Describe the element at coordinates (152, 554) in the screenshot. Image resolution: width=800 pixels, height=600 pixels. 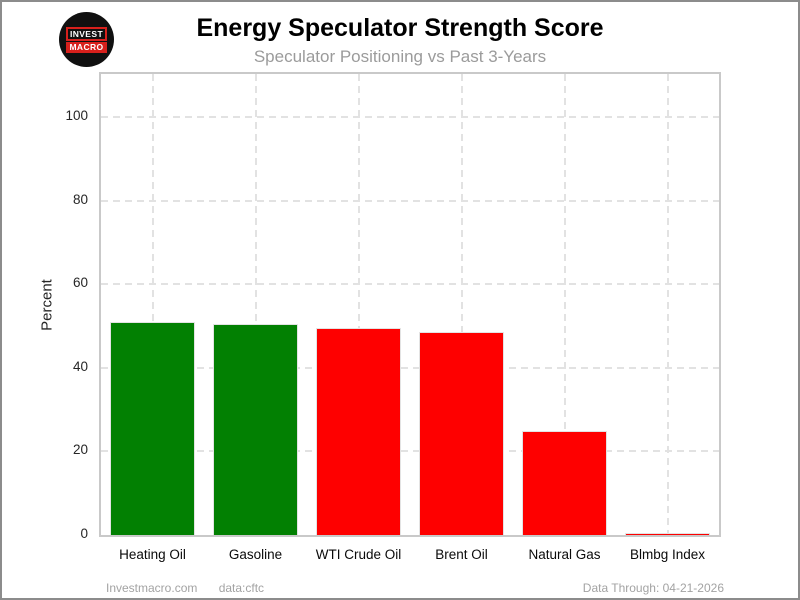
I see `x-label-heating-oil: Heating Oil` at that location.